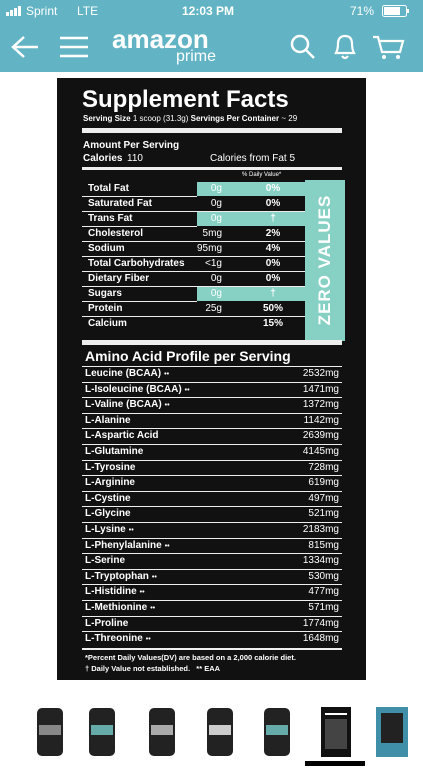 This screenshot has height=773, width=423. What do you see at coordinates (212, 233) in the screenshot?
I see `nutrient-amount: 5mg` at bounding box center [212, 233].